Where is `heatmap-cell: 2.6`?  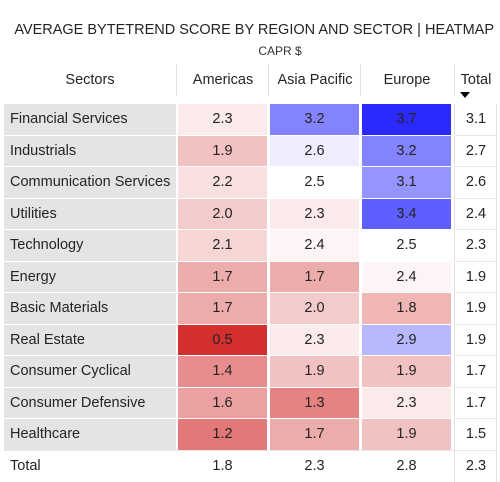
heatmap-cell: 2.6 is located at coordinates (314, 150).